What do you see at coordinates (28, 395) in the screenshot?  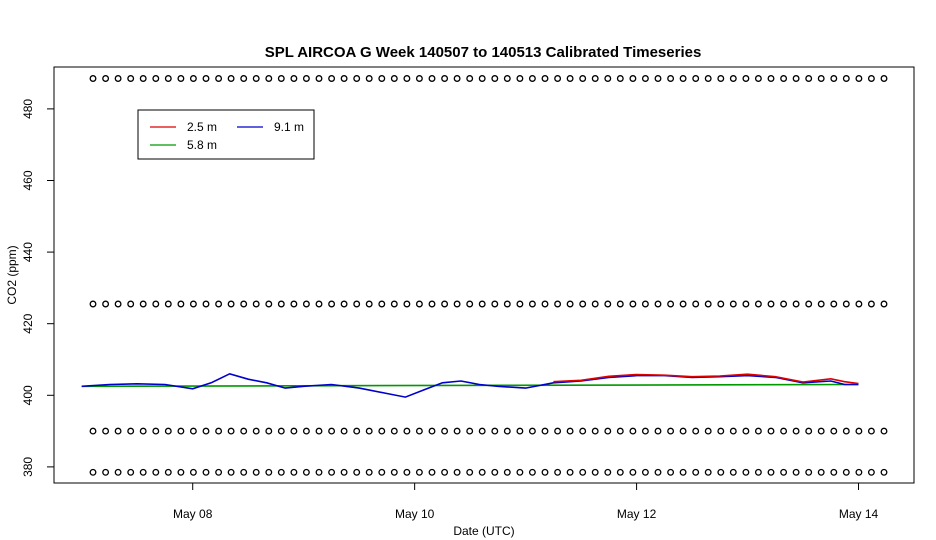 I see `y-tick-label: 400` at bounding box center [28, 395].